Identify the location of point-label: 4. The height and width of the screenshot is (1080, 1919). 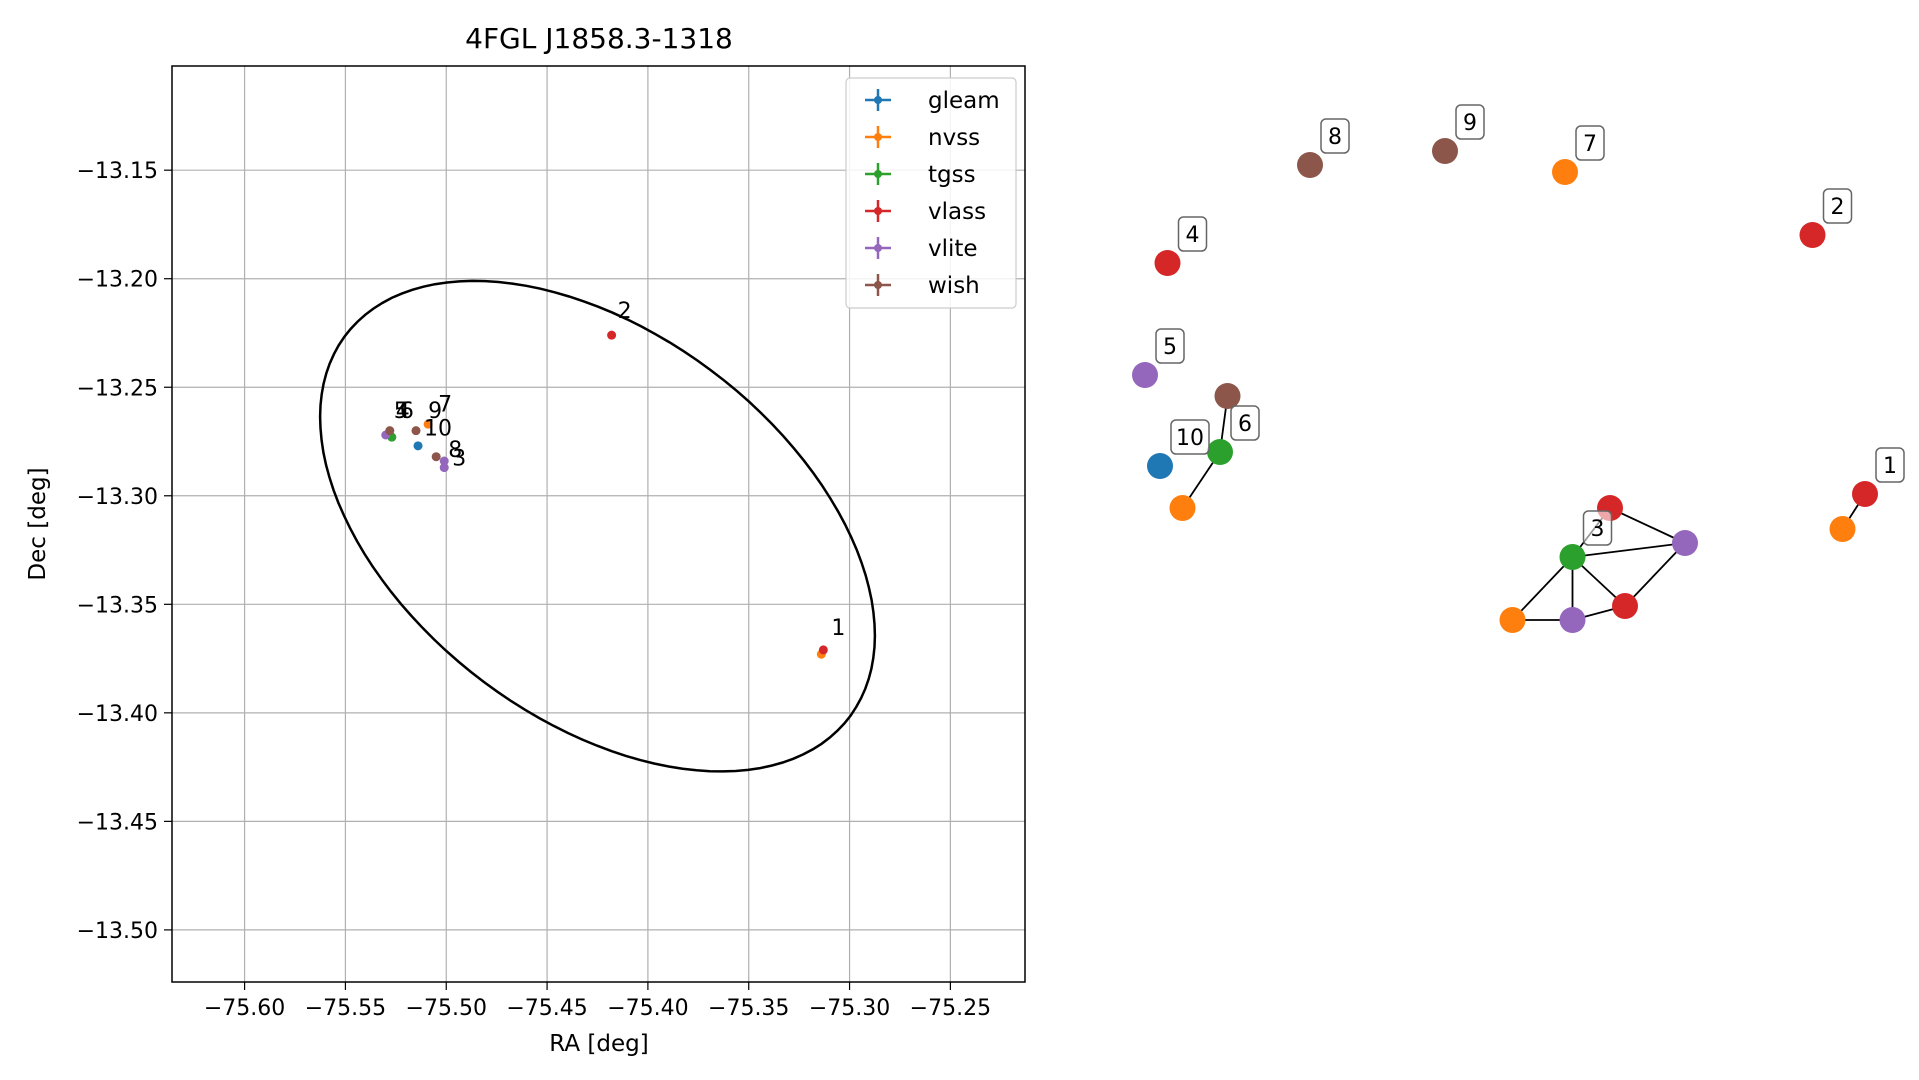
(403, 411).